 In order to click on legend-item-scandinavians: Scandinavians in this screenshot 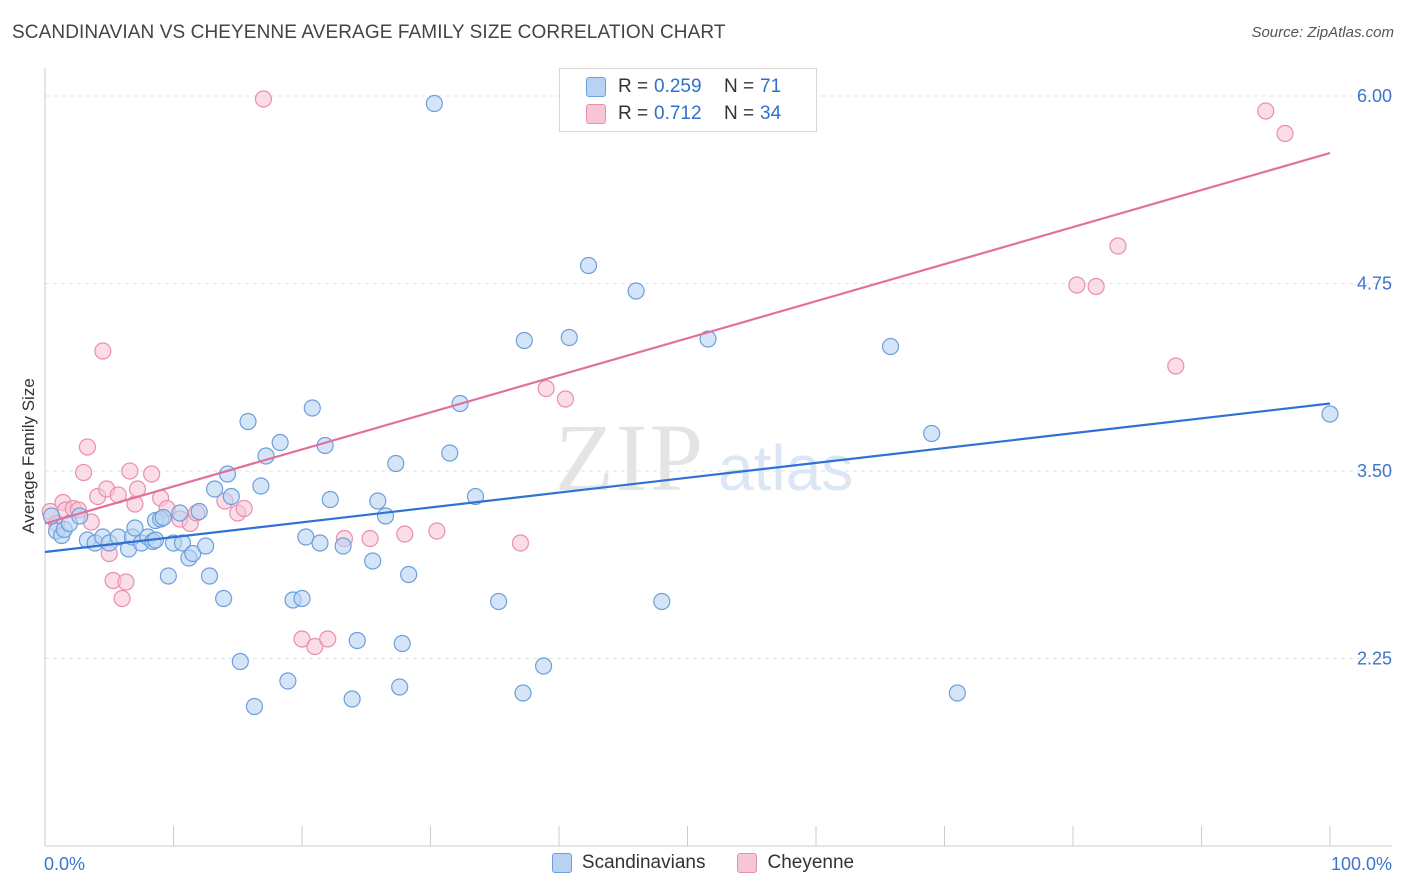, I will do `click(628, 863)`.